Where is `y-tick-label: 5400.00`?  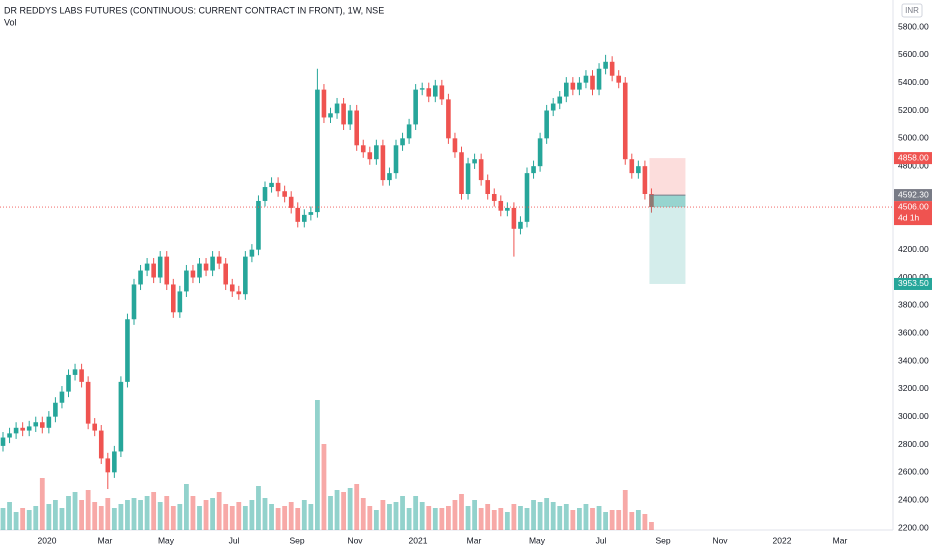
y-tick-label: 5400.00 is located at coordinates (913, 82).